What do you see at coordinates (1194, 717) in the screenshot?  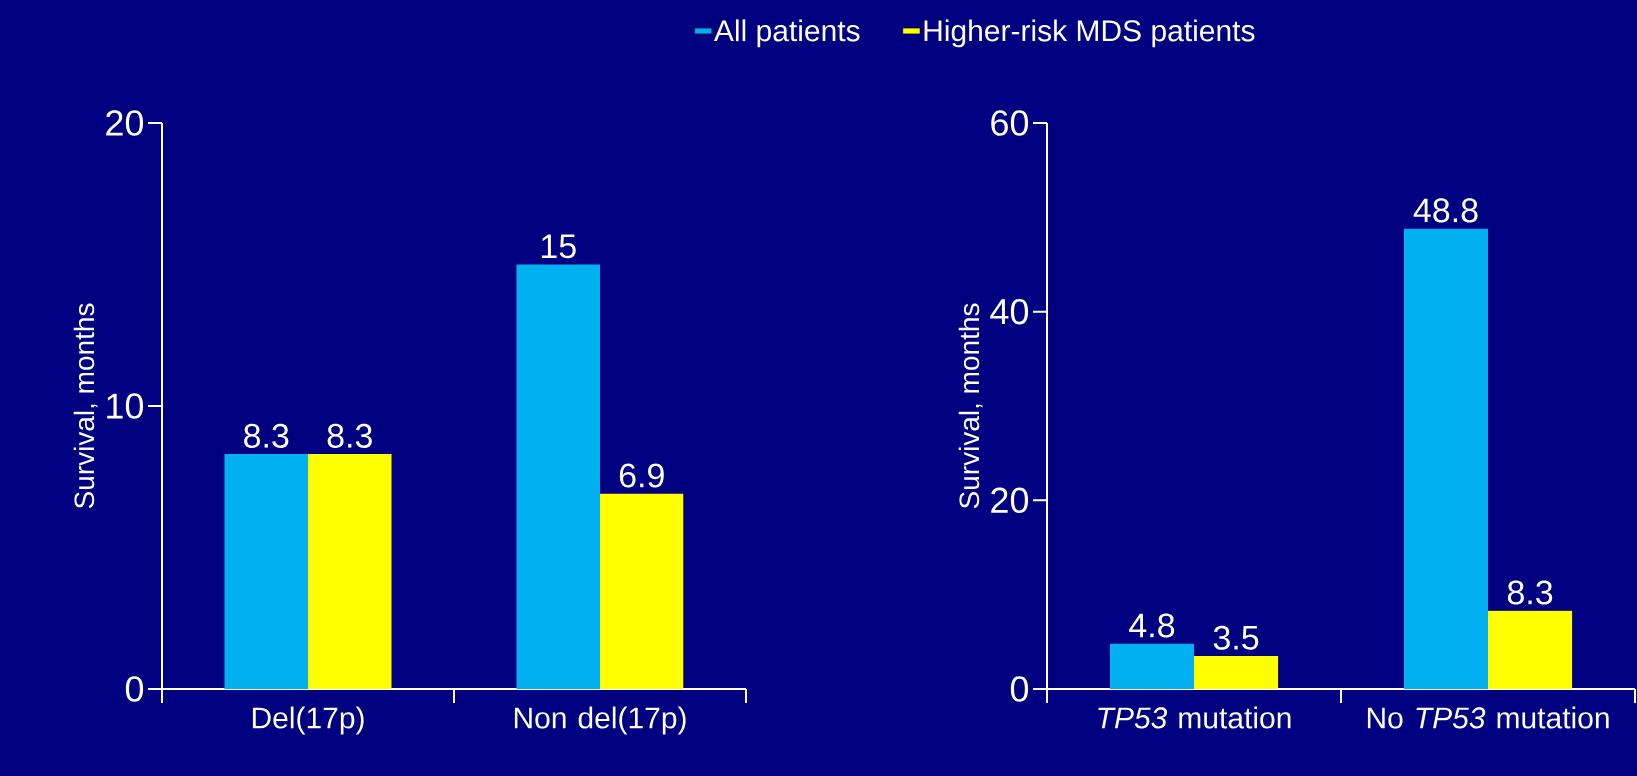 I see `x-tick-label: TP53 mutation` at bounding box center [1194, 717].